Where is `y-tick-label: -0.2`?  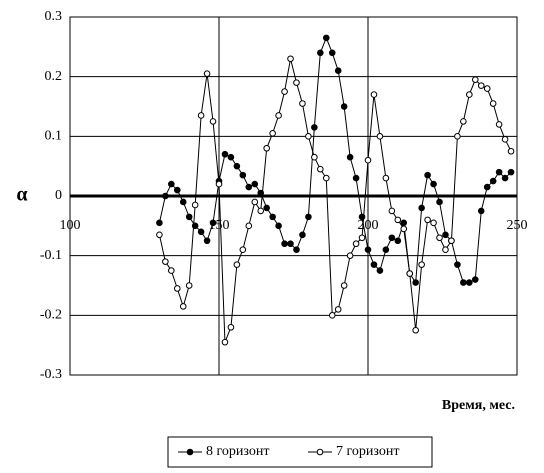
y-tick-label: -0.2 is located at coordinates (51, 315).